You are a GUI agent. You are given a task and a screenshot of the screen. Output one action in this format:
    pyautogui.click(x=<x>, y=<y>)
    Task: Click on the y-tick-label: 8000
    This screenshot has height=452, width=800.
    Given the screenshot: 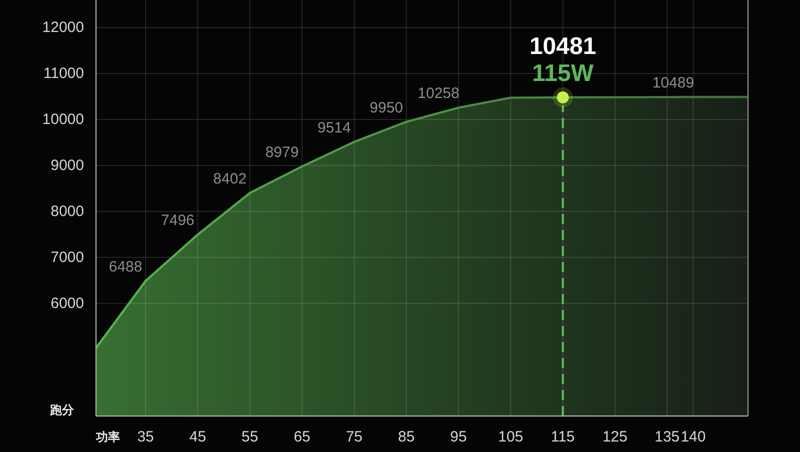 What is the action you would take?
    pyautogui.click(x=67, y=211)
    